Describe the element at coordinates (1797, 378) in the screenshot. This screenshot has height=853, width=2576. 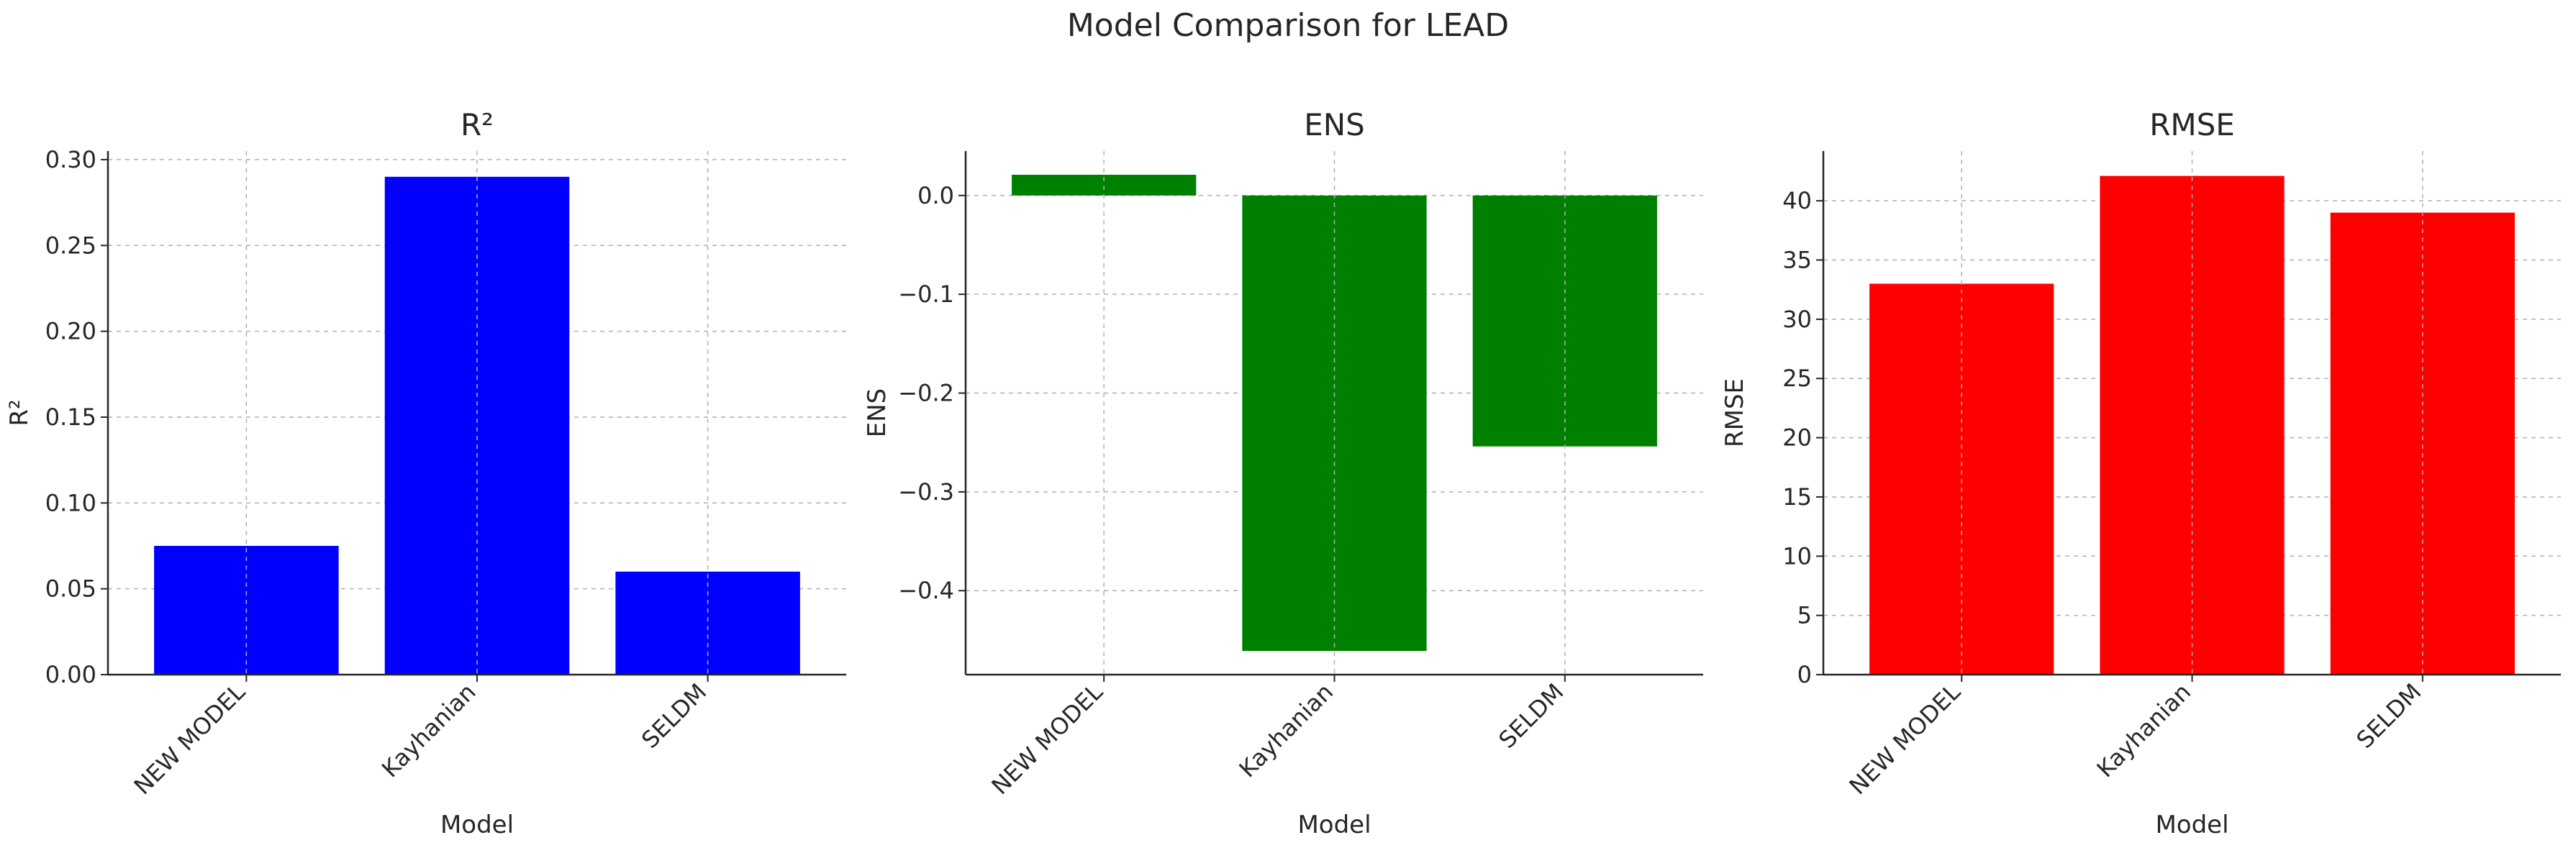
I see `y-tick-label: 25` at that location.